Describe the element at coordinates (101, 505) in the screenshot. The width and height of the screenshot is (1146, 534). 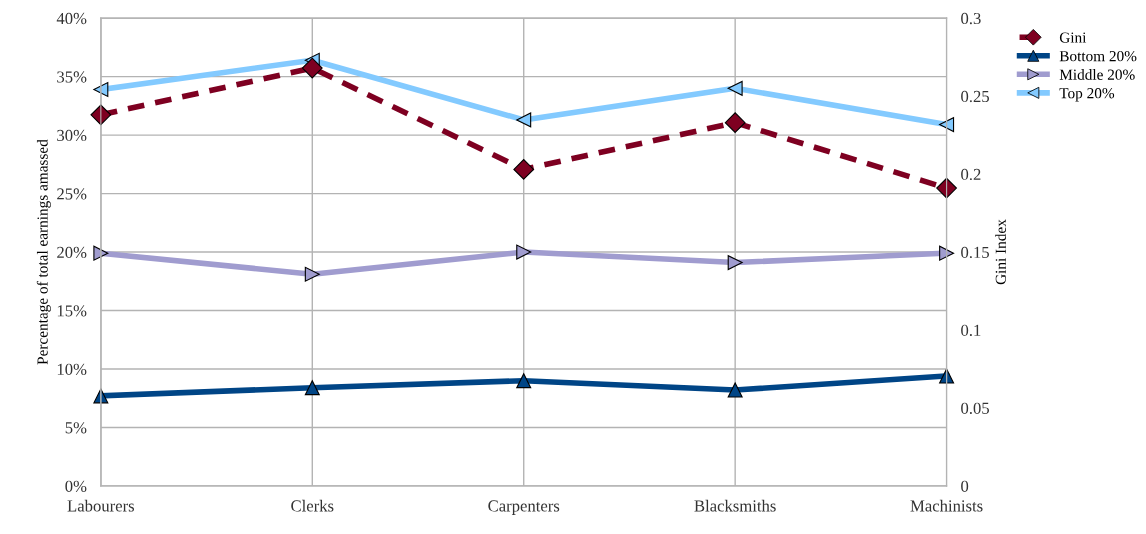
I see `x-tick-label: Labourers` at that location.